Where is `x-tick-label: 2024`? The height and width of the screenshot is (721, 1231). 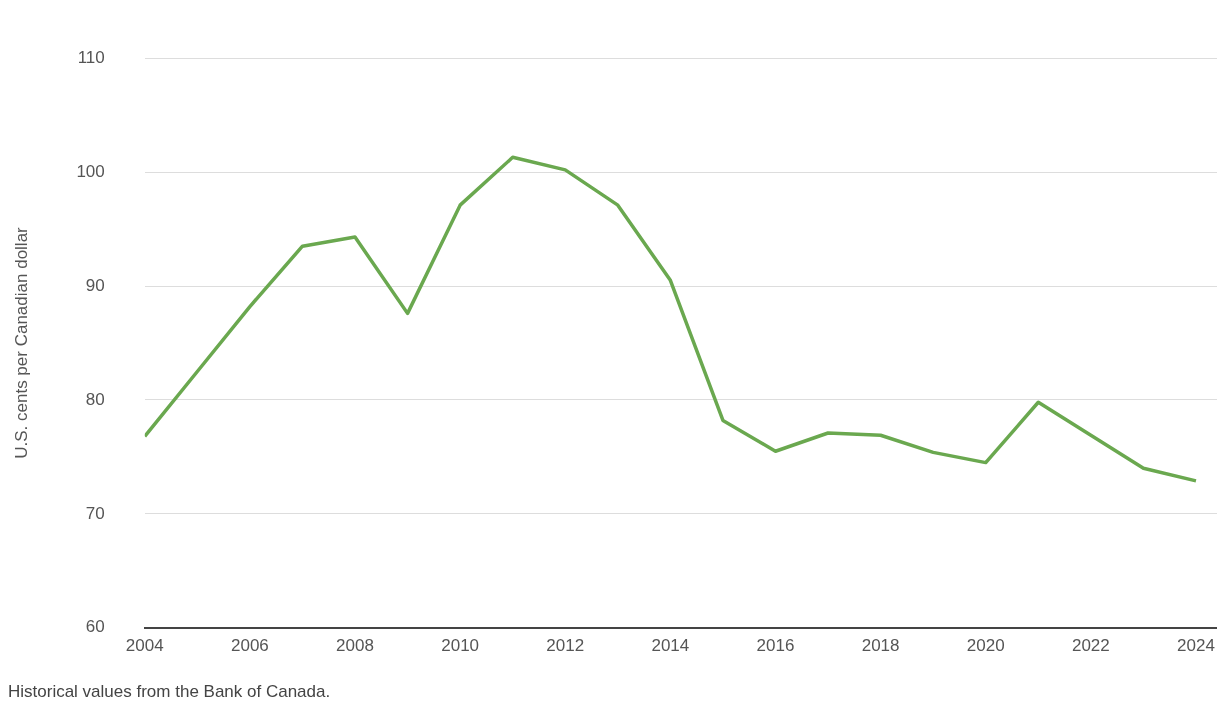
x-tick-label: 2024 is located at coordinates (1196, 645).